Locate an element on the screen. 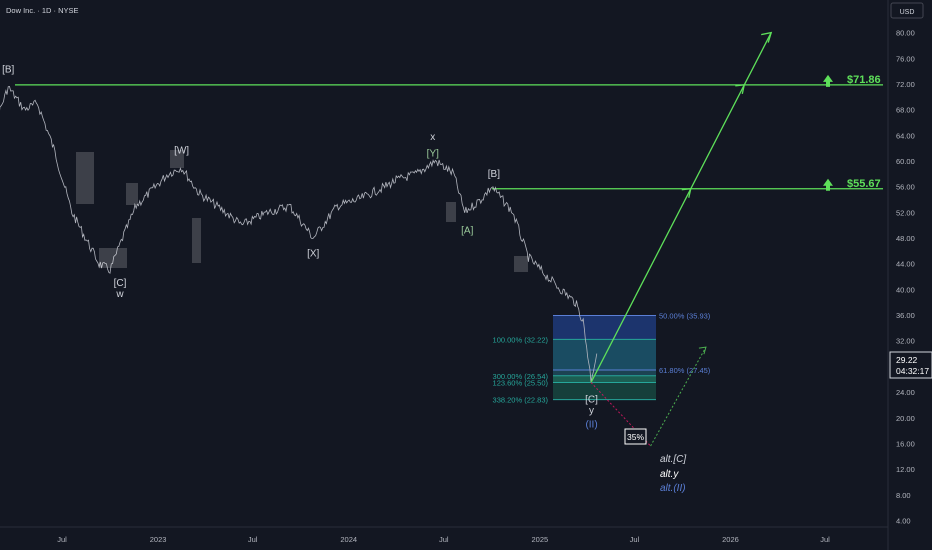 Image resolution: width=932 pixels, height=550 pixels. chart-title: Dow Inc. · 1D · NYSE is located at coordinates (42, 10).